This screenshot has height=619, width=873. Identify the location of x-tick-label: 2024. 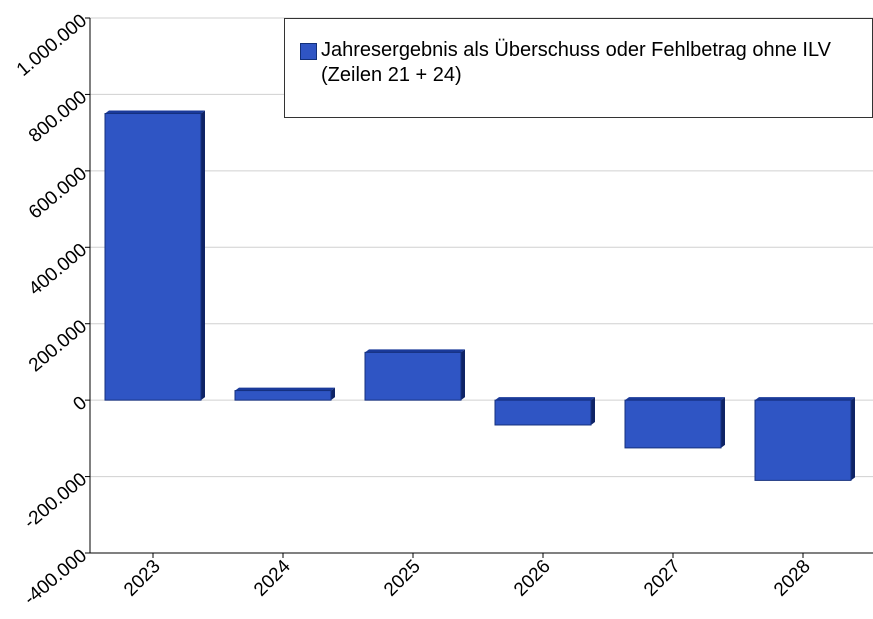
(272, 578).